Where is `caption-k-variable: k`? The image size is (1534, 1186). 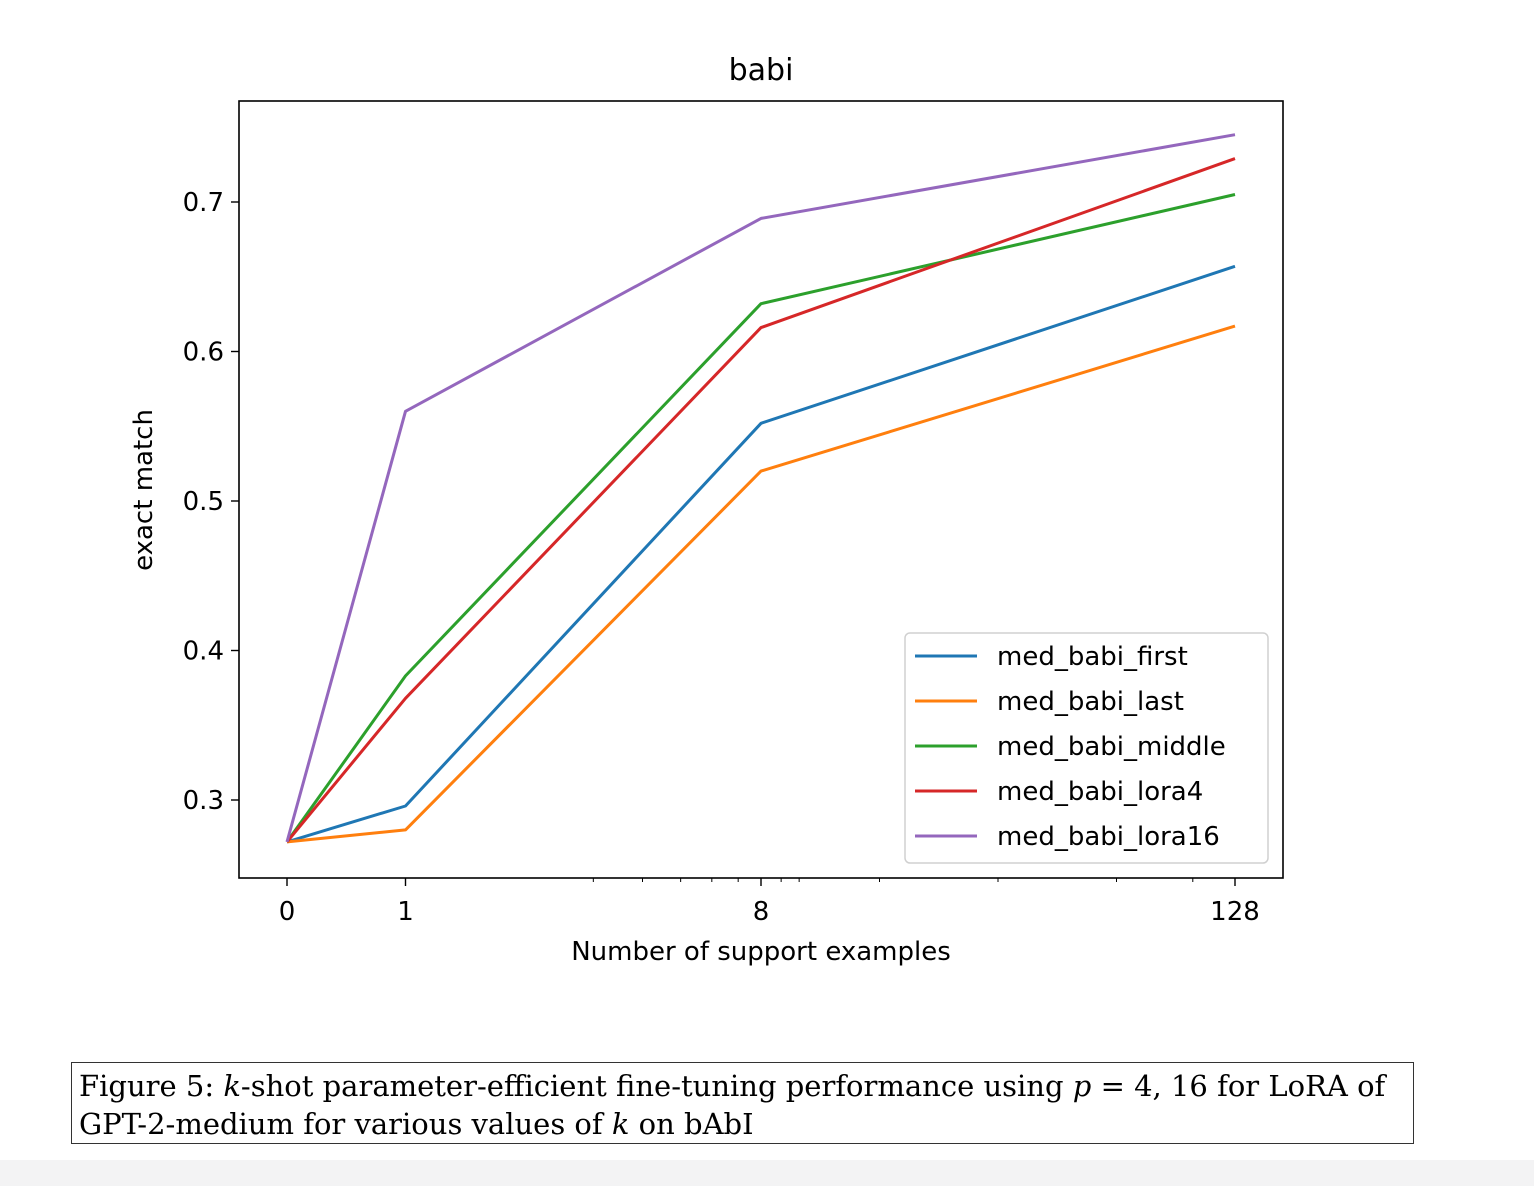
caption-k-variable: k is located at coordinates (232, 1086).